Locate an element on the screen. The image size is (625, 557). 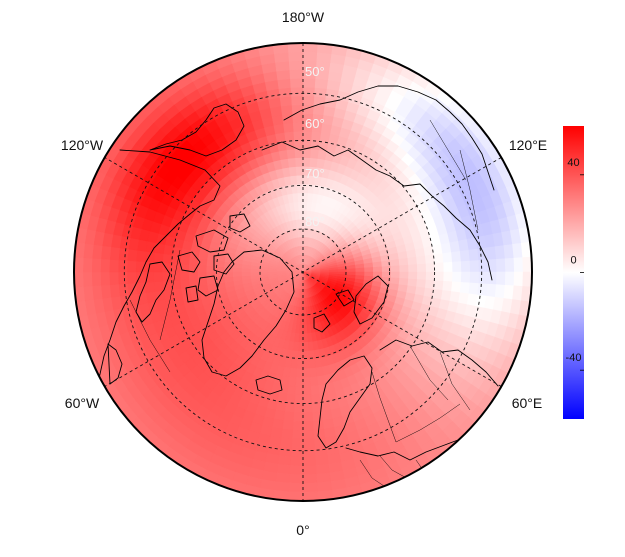
coastline-alaska is located at coordinates (197, 130).